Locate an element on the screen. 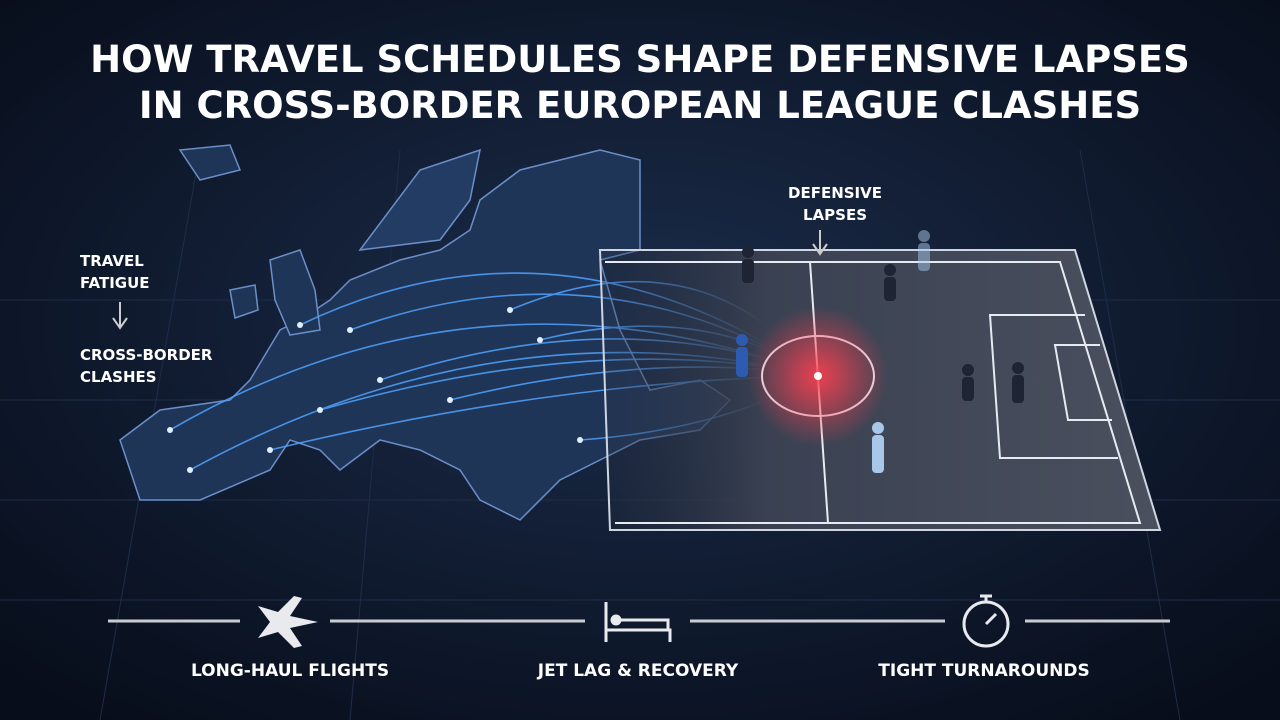  annotation: DEFENSIVE is located at coordinates (835, 193).